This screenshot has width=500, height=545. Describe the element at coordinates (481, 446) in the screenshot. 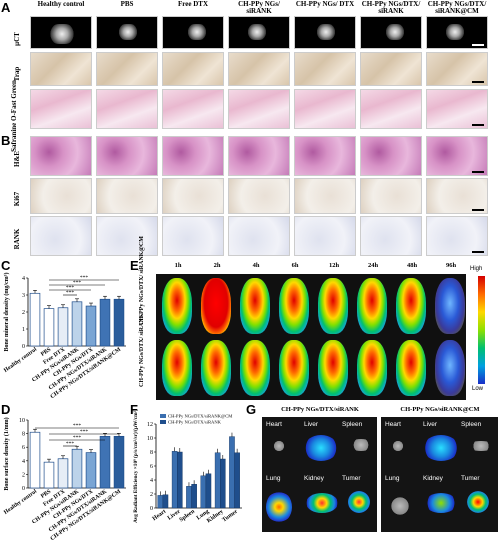

I see `organ-image-spleen` at that location.